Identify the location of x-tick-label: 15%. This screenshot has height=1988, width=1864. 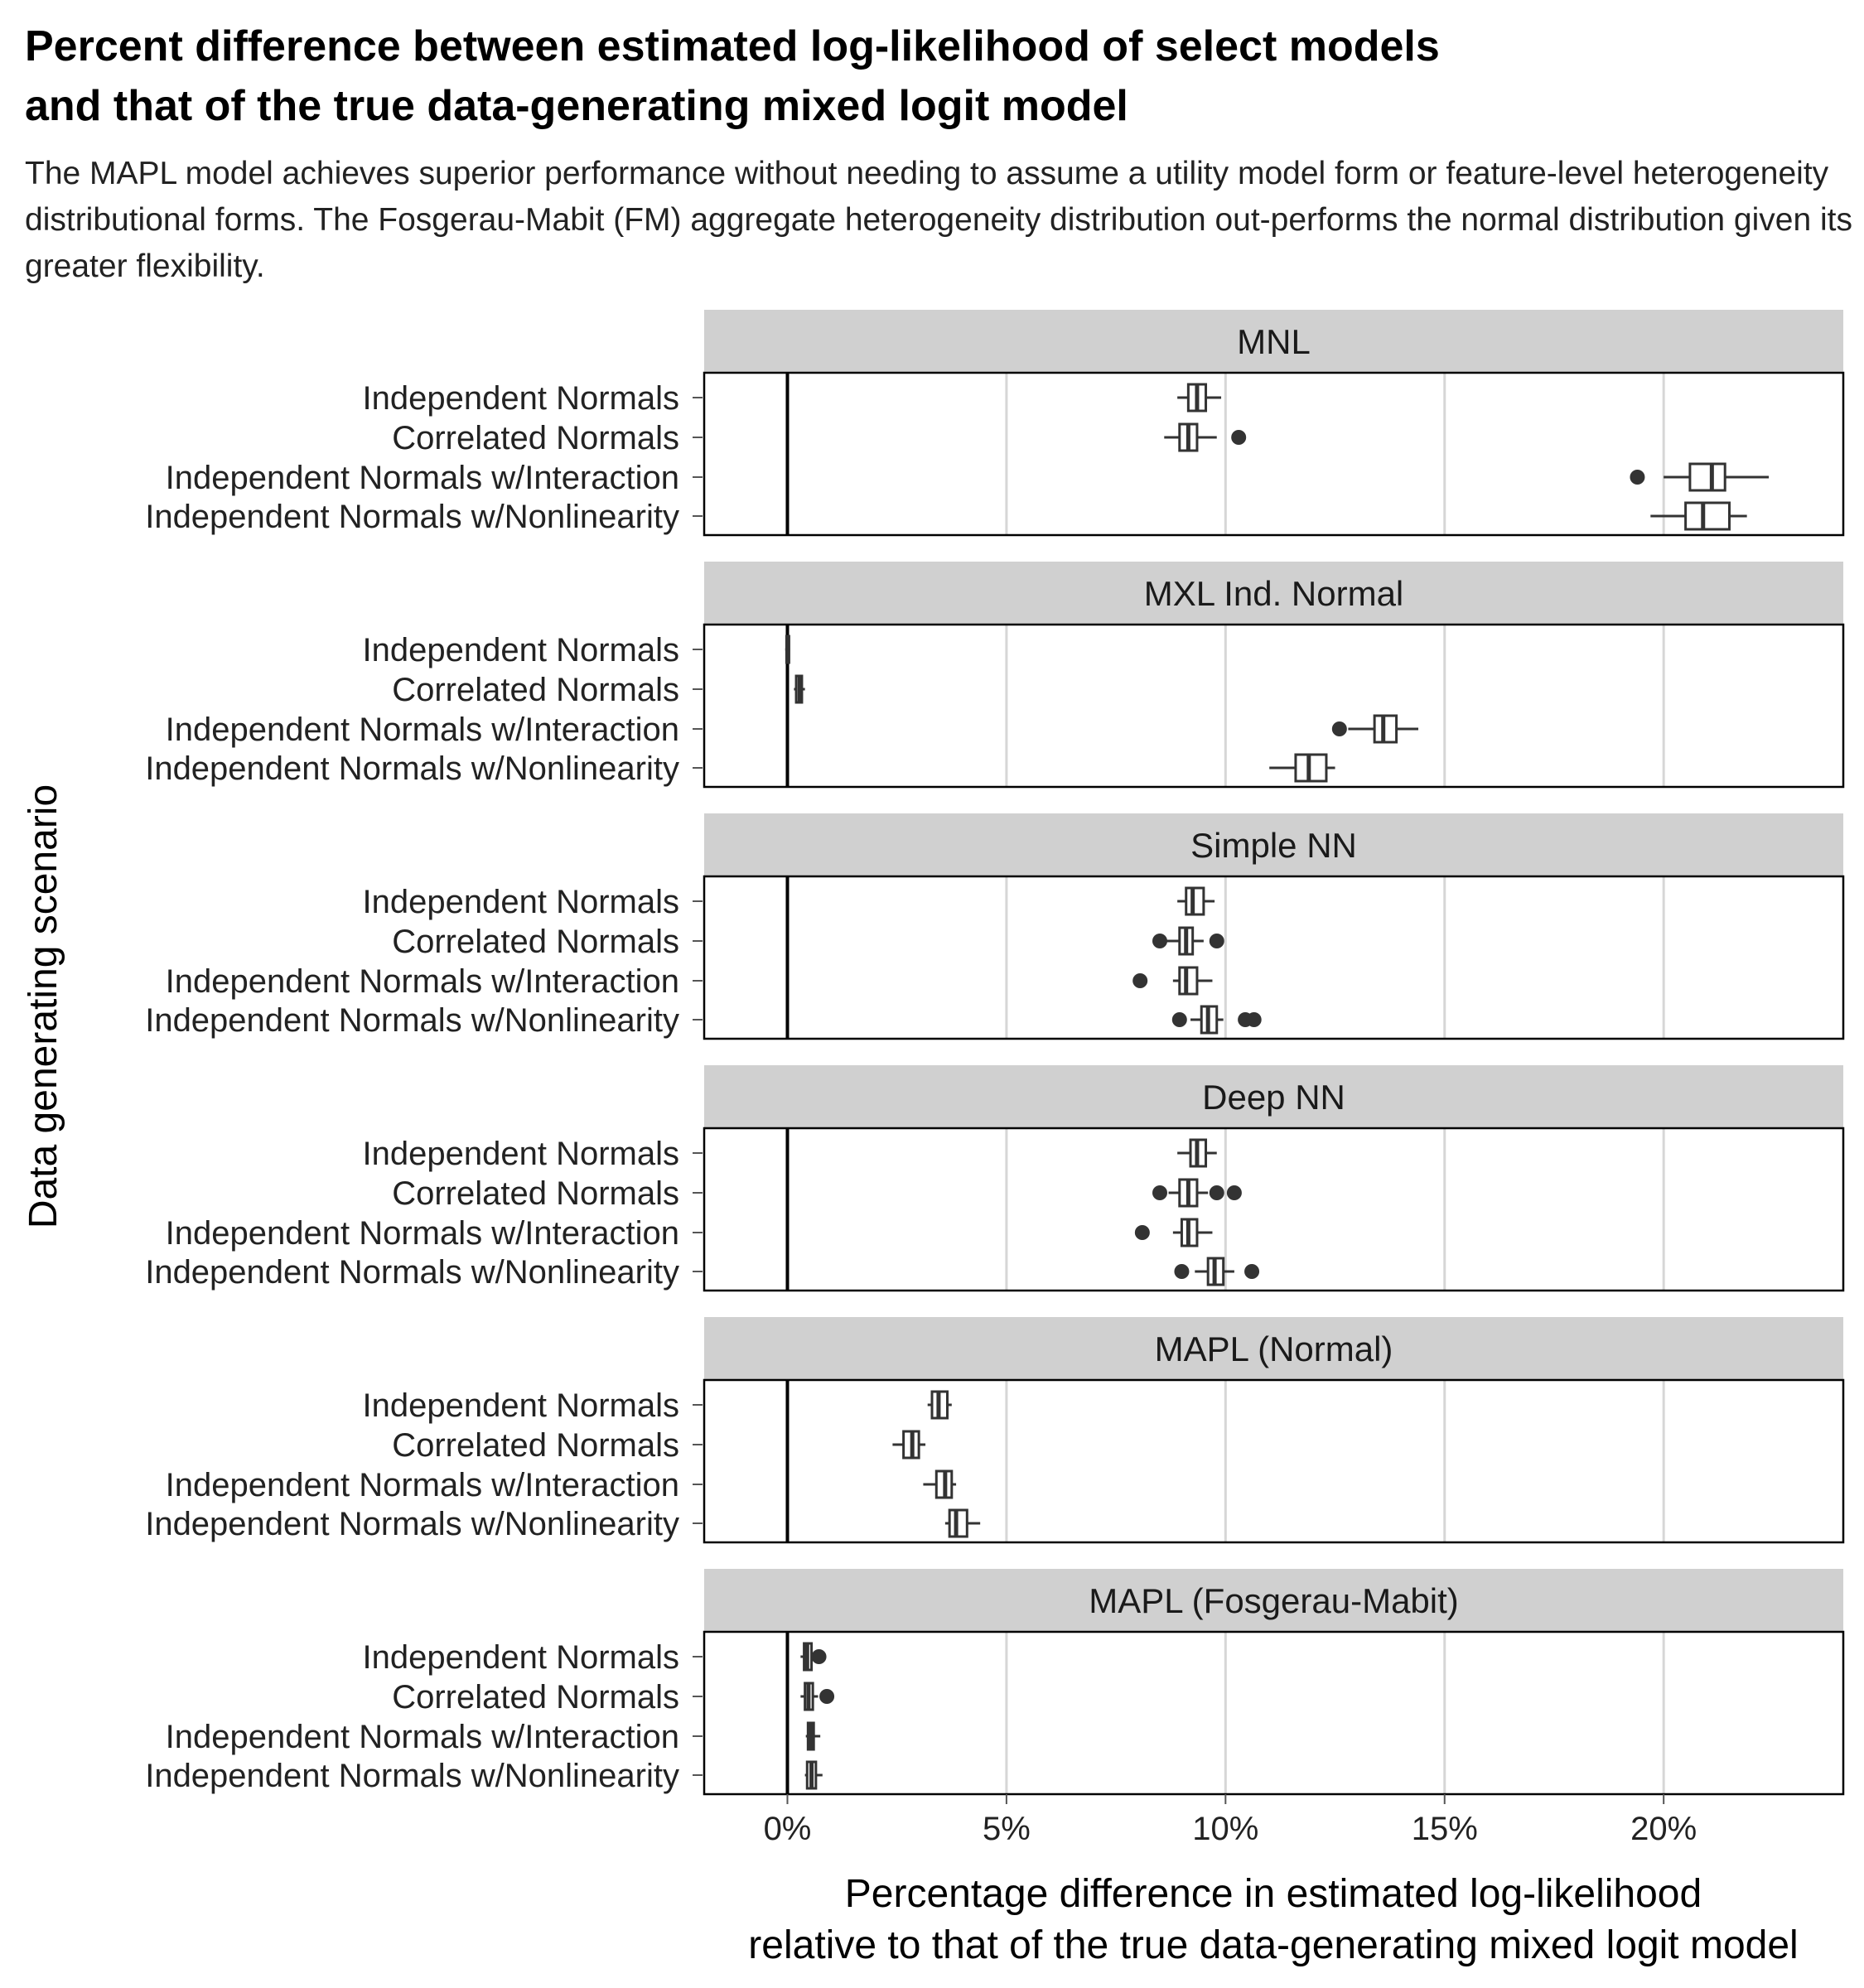
(1445, 1829).